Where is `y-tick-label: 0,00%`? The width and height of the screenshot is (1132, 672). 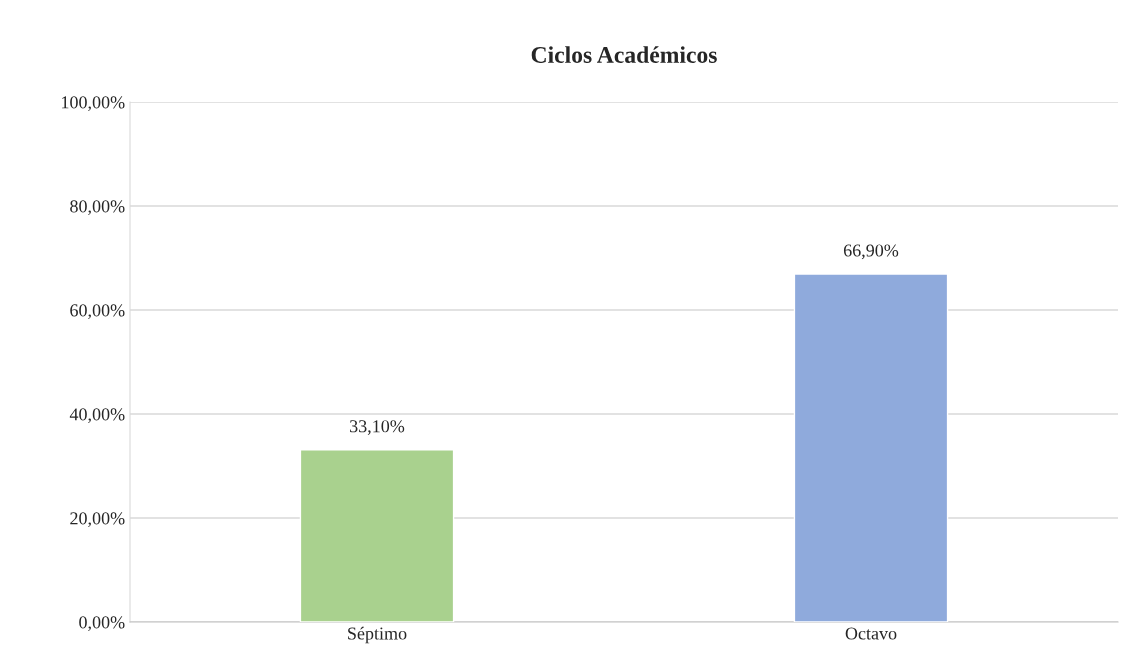 y-tick-label: 0,00% is located at coordinates (102, 624).